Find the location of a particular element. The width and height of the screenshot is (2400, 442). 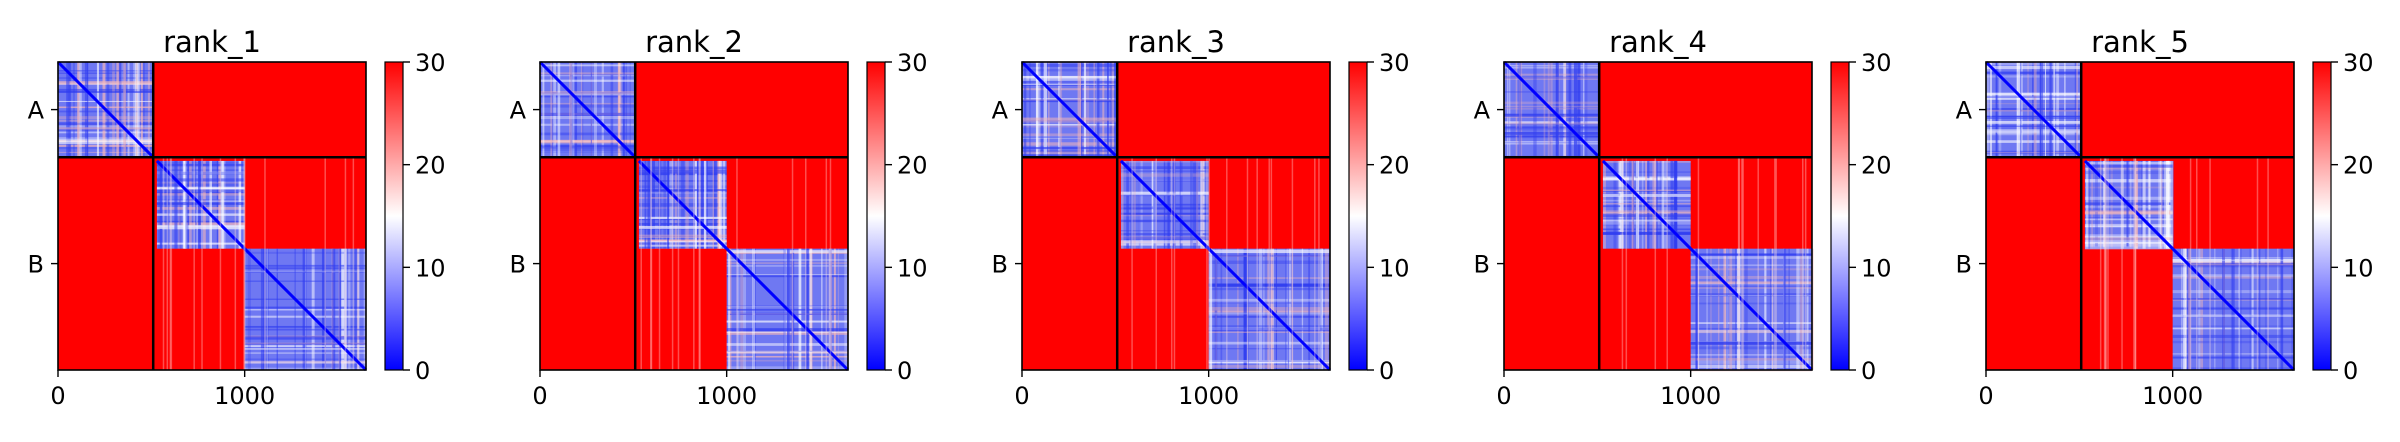

colorbar-tick-label: 0 is located at coordinates (2350, 371).